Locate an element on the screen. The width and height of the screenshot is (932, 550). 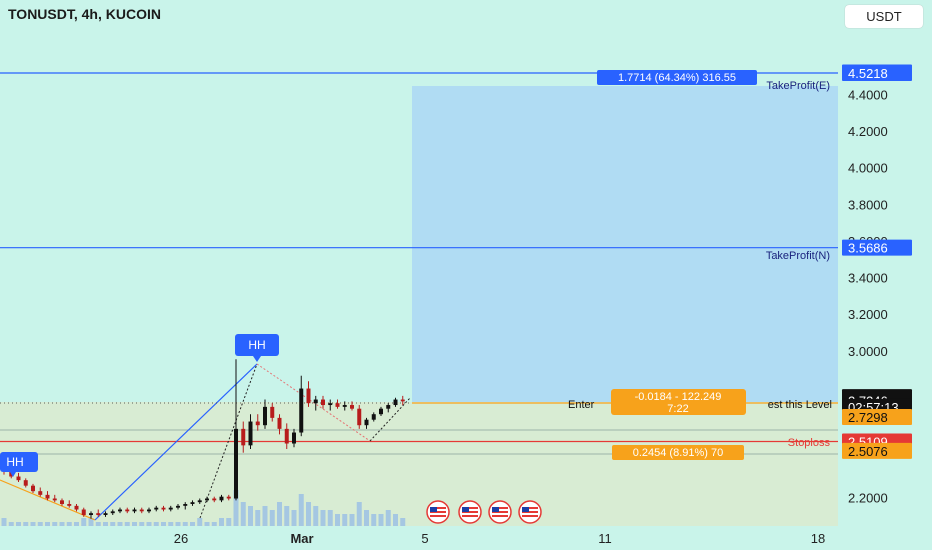
entry-box-line1: -0.0184 - 122.249 is located at coordinates (678, 397).